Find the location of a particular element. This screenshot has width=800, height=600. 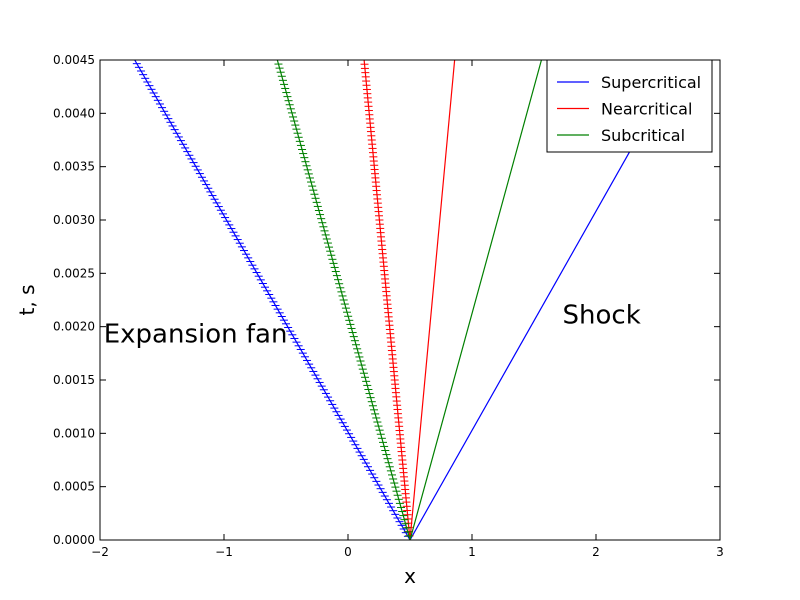

legend-box is located at coordinates (629, 106).